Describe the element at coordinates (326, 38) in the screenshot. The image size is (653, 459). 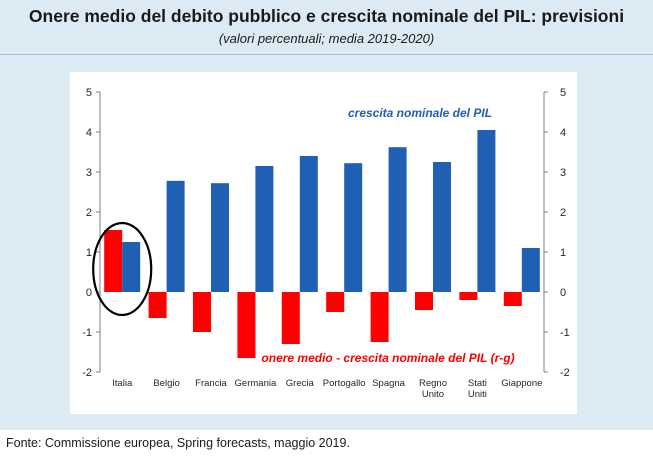
I see `chart-subtitle: (valori percentuali; media 2019-2020)` at that location.